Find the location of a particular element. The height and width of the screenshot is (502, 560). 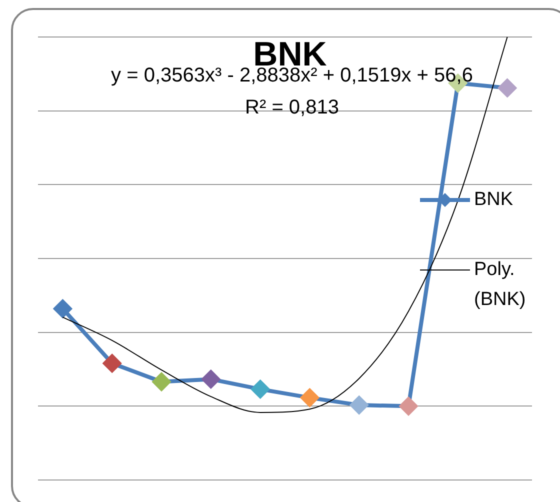

legend-label: BNK is located at coordinates (494, 199).